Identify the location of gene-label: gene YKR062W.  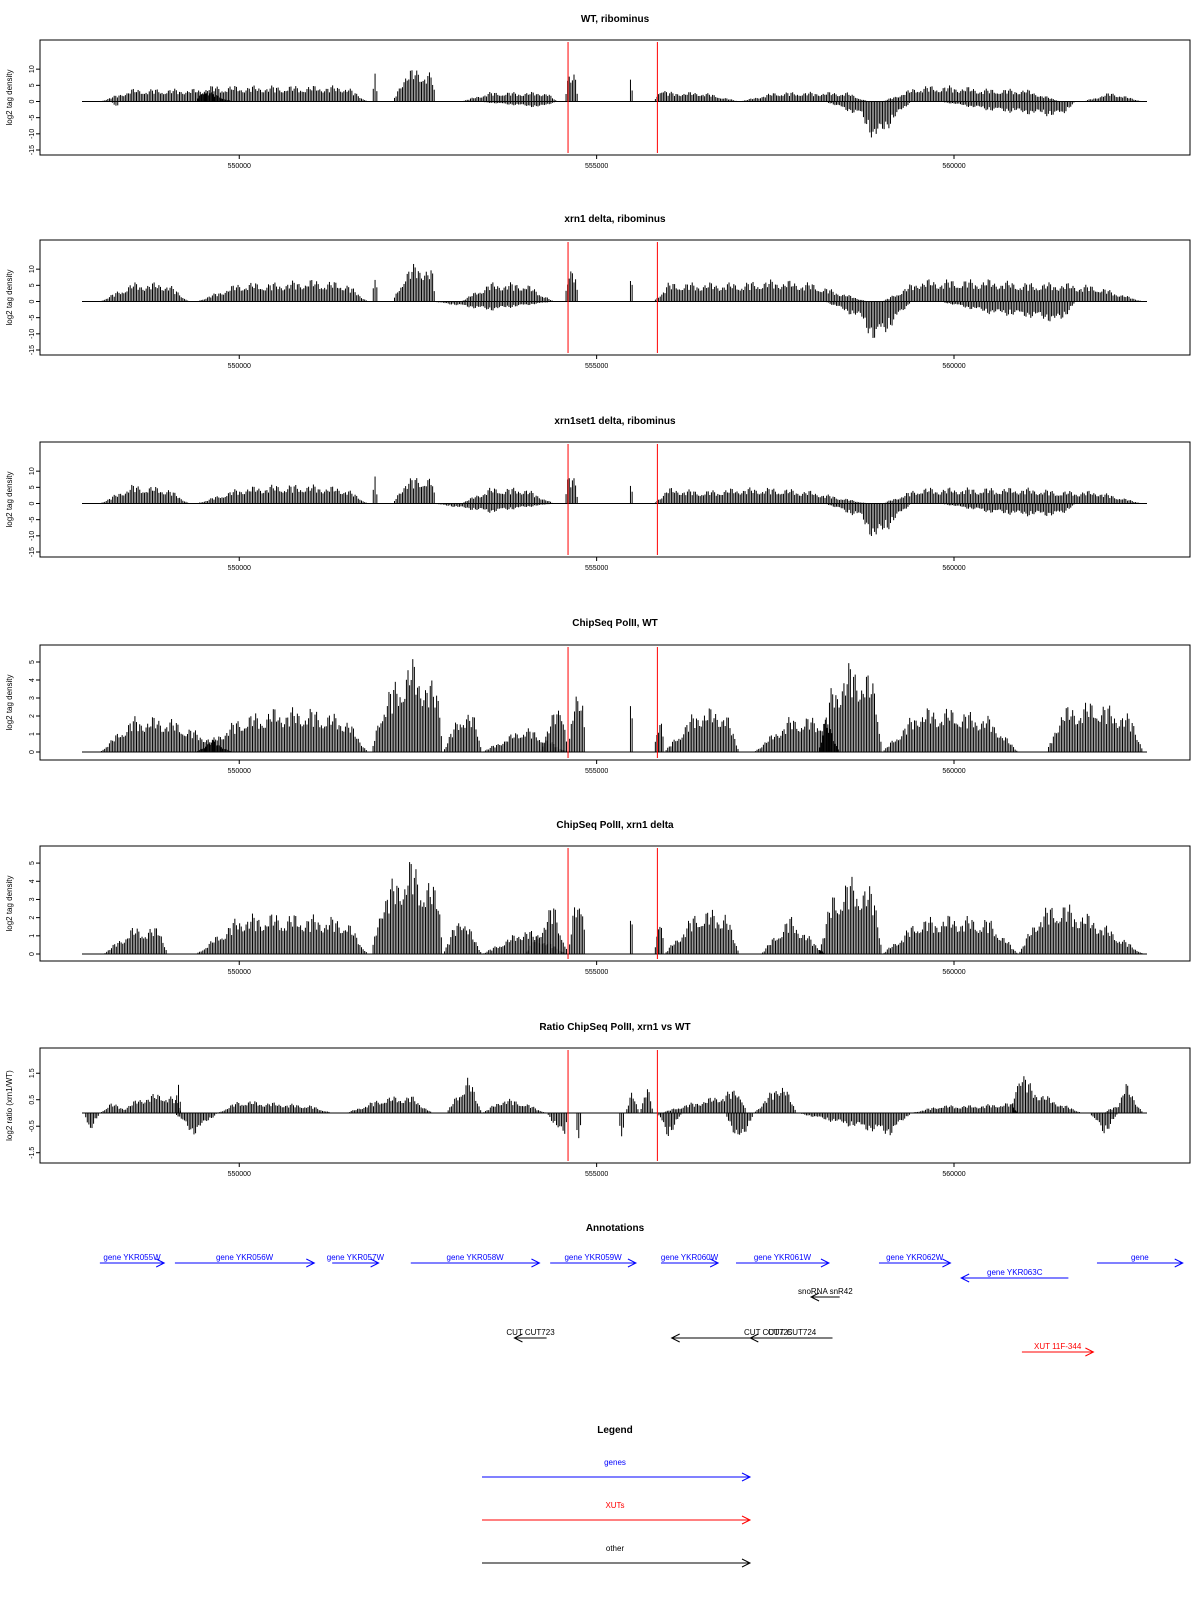
(915, 1257).